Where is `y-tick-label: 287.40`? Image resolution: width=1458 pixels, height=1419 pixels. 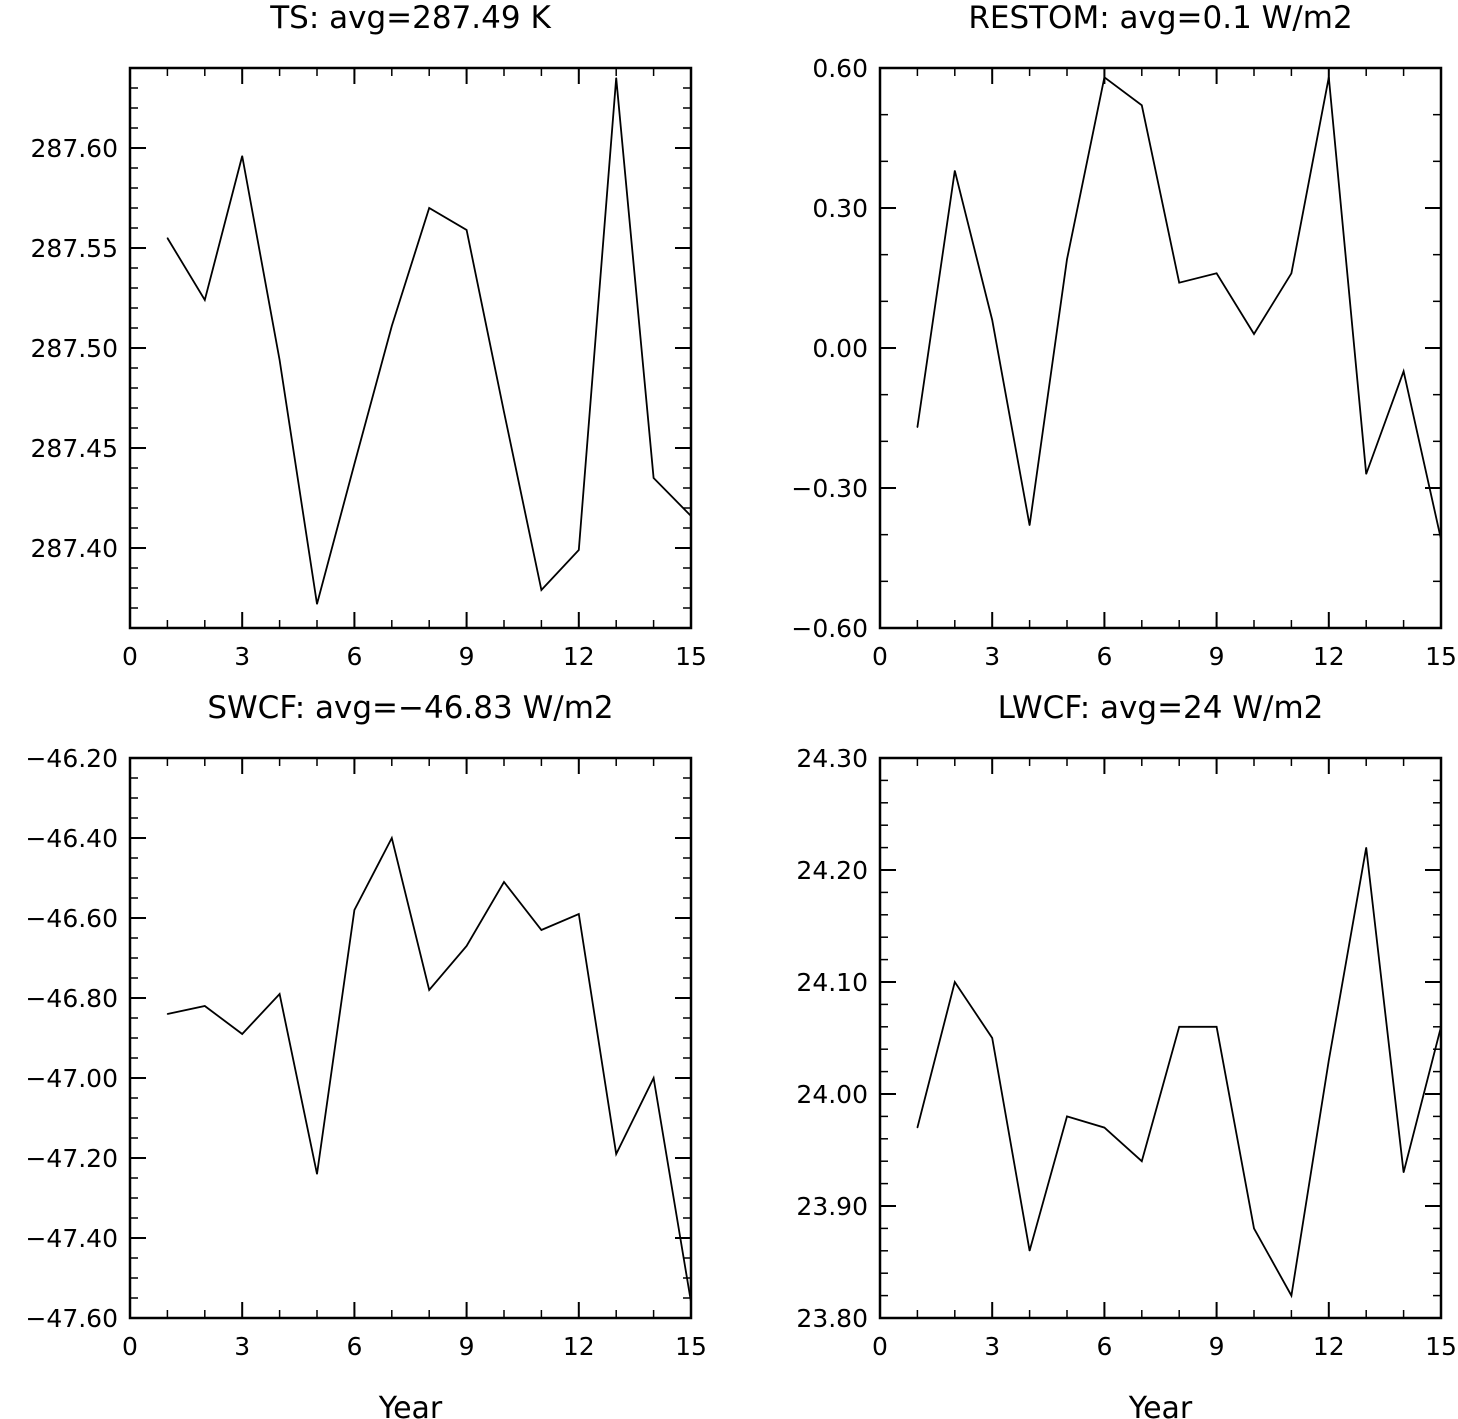 y-tick-label: 287.40 is located at coordinates (74, 548).